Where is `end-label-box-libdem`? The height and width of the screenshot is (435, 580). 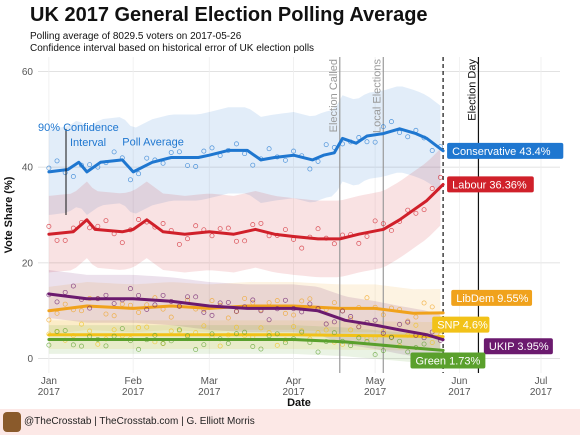 end-label-box-libdem is located at coordinates (492, 297).